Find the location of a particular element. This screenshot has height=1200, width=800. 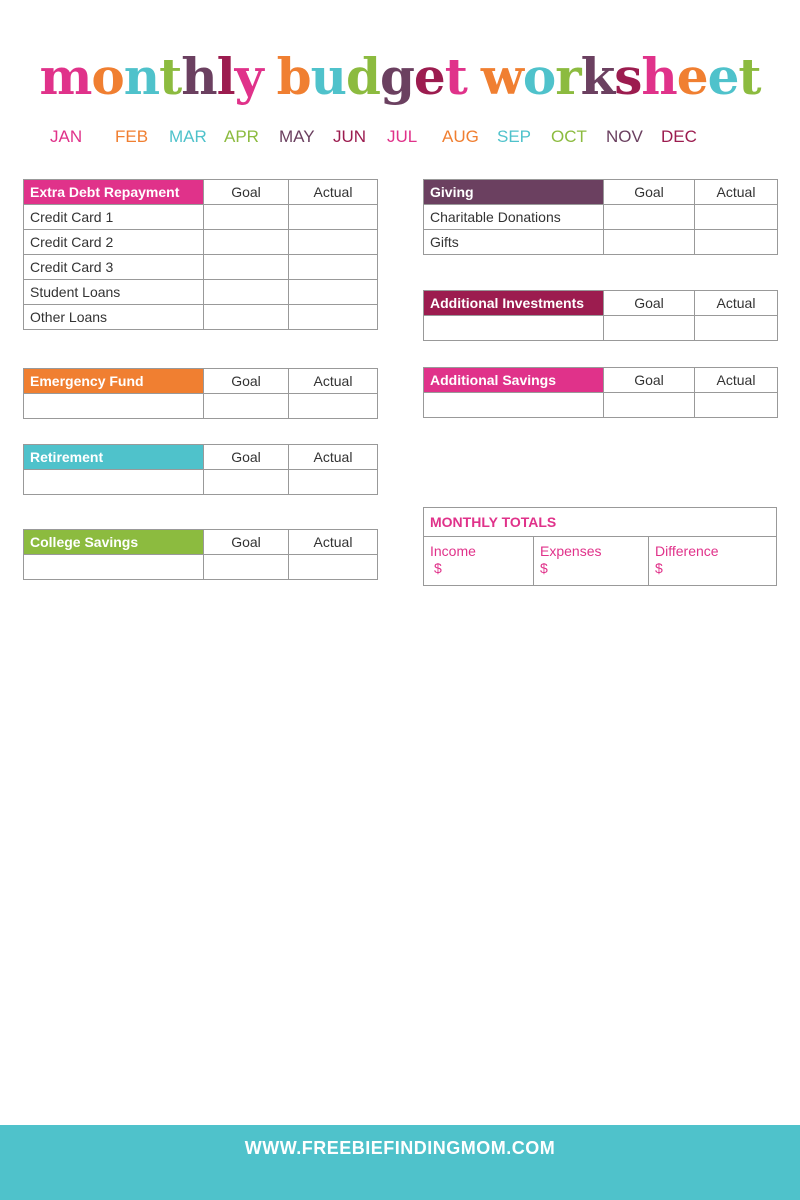

difference-label: Difference is located at coordinates (687, 551).